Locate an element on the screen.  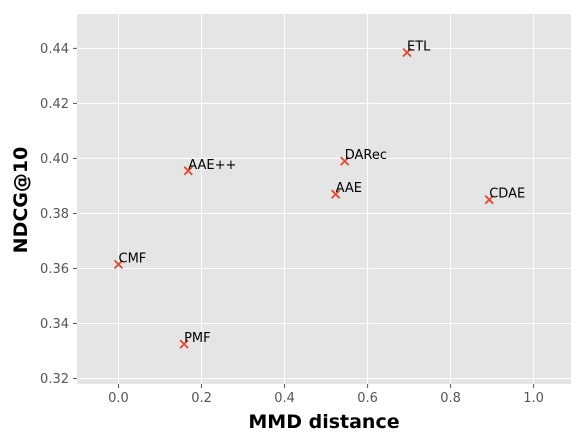
data-point: AAE++ is located at coordinates (209, 167).